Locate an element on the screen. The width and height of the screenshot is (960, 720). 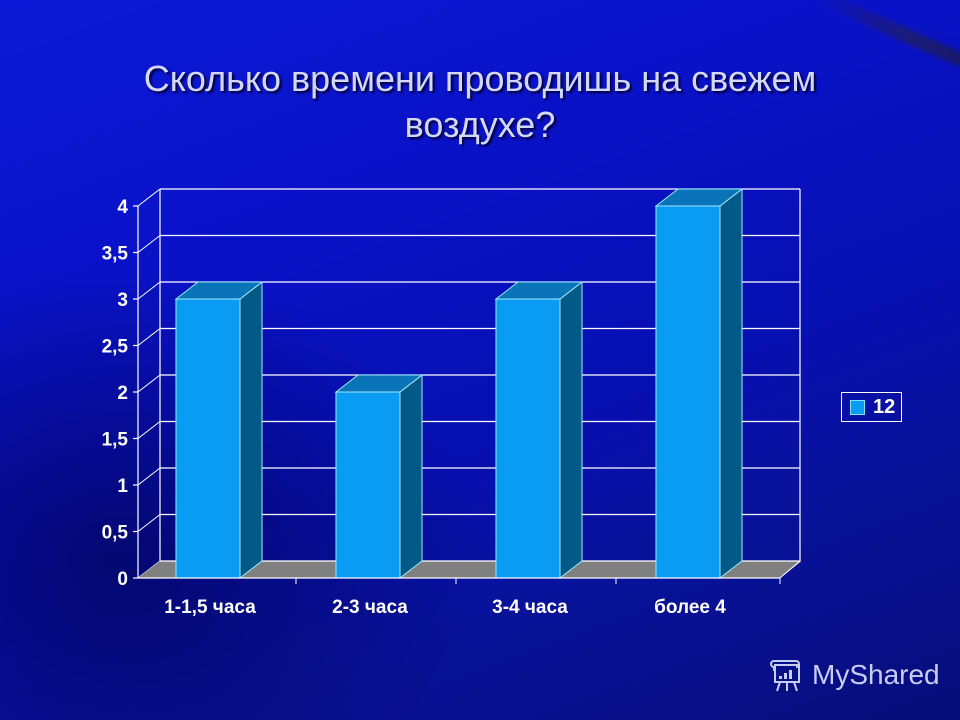
chart-legend: 12 is located at coordinates (871, 407).